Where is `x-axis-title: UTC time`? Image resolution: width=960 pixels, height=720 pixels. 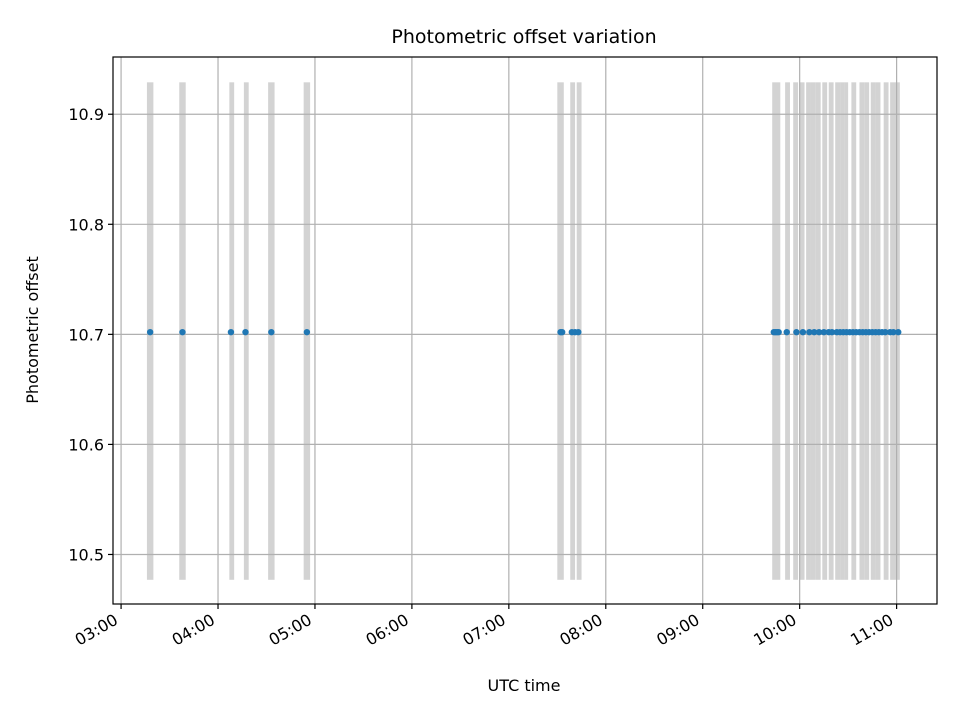 x-axis-title: UTC time is located at coordinates (524, 685).